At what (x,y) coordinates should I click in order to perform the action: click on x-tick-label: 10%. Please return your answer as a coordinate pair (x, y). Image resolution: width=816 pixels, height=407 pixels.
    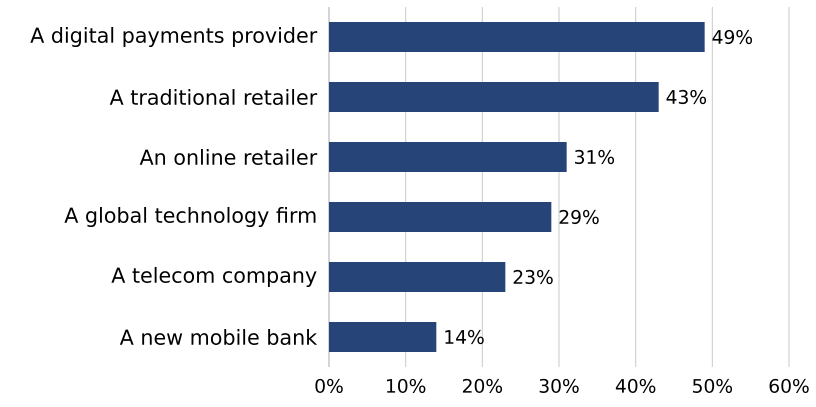
    Looking at the image, I should click on (406, 385).